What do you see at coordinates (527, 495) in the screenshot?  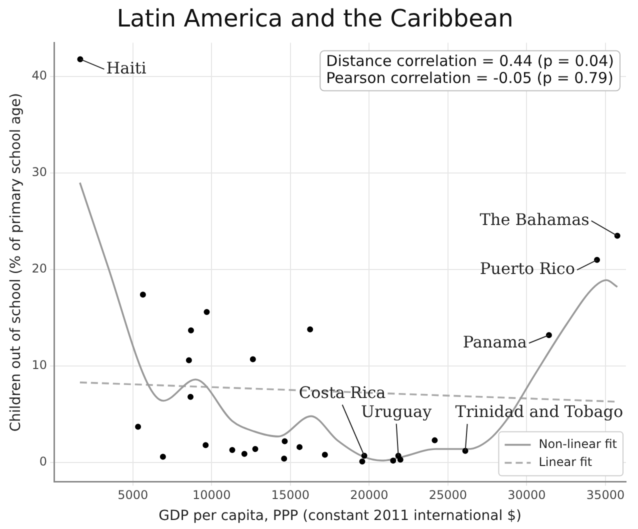 I see `x-tick-label: 30000` at bounding box center [527, 495].